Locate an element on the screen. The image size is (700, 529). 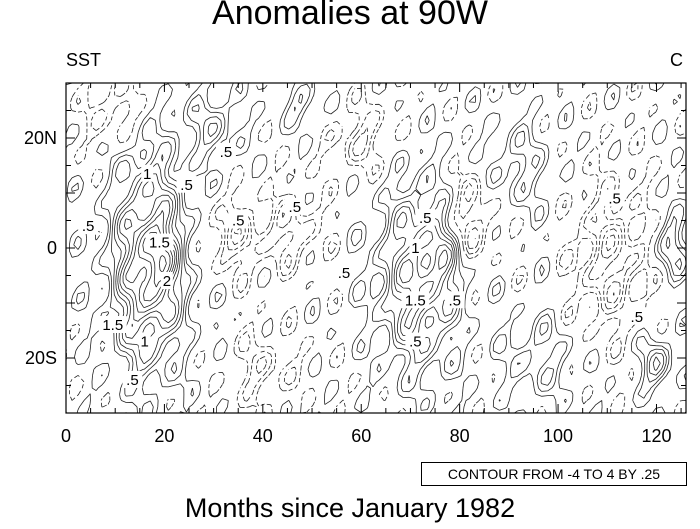
chart-title: Anomalies at 90W is located at coordinates (350, 16).